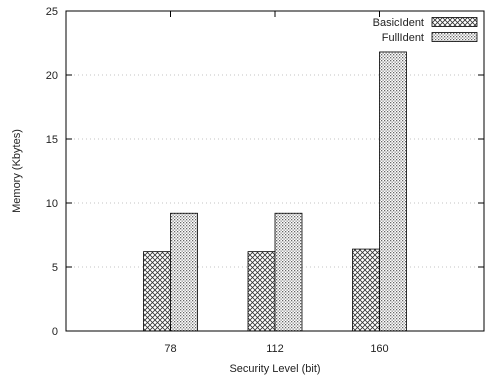 The image size is (491, 381). I want to click on legend-label-fullident: FullIdent, so click(403, 38).